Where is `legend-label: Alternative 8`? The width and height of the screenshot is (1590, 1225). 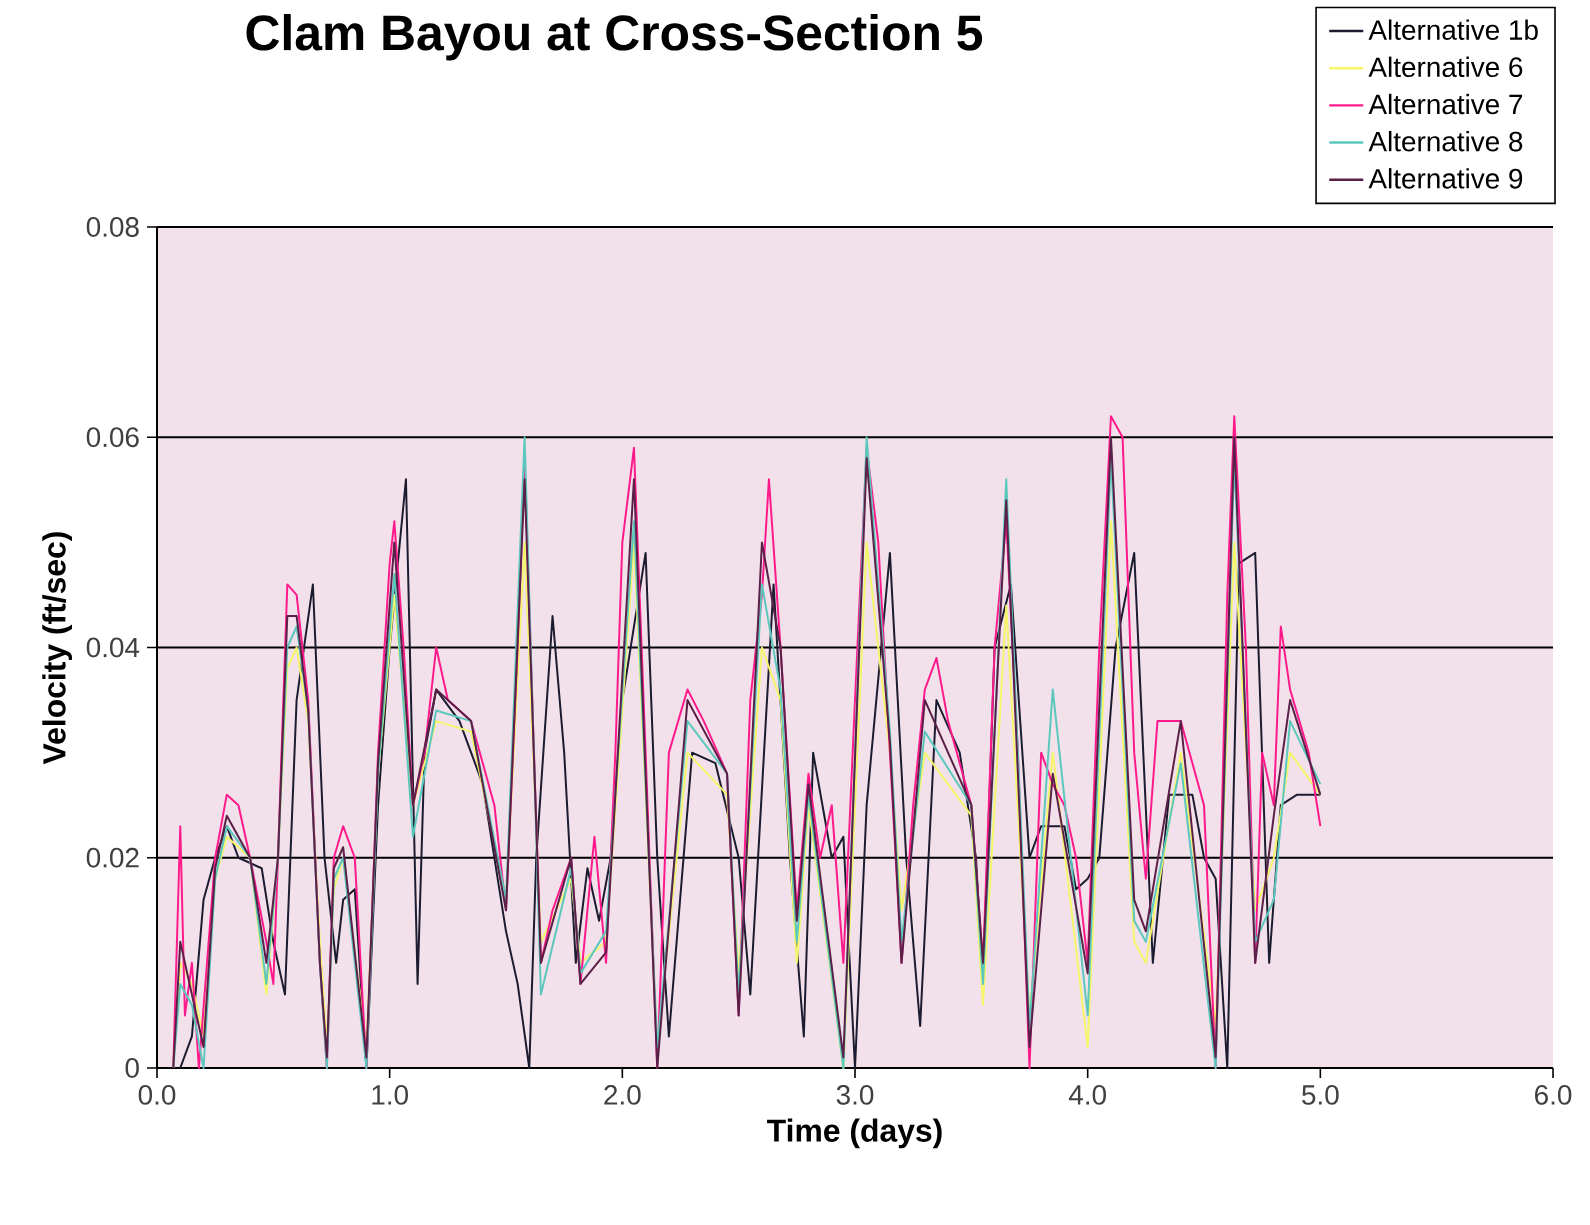
legend-label: Alternative 8 is located at coordinates (1445, 141).